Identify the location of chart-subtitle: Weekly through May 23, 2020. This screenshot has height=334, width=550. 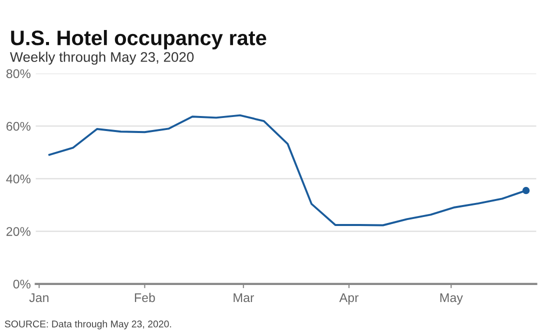
(102, 58).